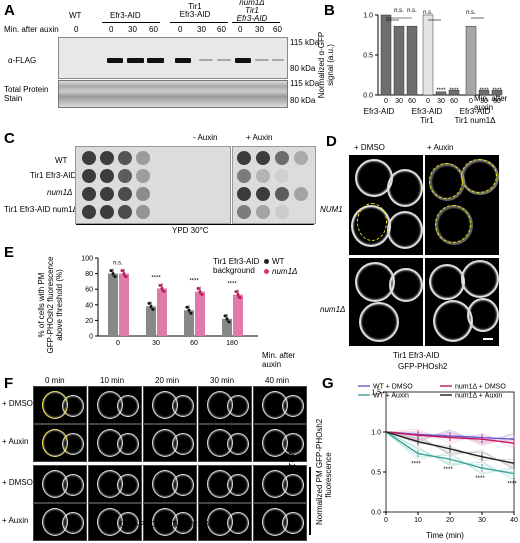 This screenshot has height=543, width=520. Describe the element at coordinates (167, 380) in the screenshot. I see `f-time-label: 20 min` at that location.